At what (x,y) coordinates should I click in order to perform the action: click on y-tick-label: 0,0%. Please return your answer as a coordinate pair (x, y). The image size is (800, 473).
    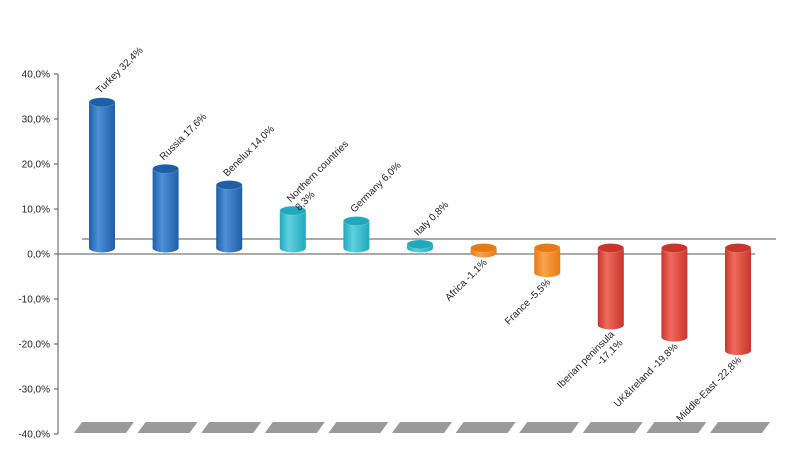
    Looking at the image, I should click on (38, 255).